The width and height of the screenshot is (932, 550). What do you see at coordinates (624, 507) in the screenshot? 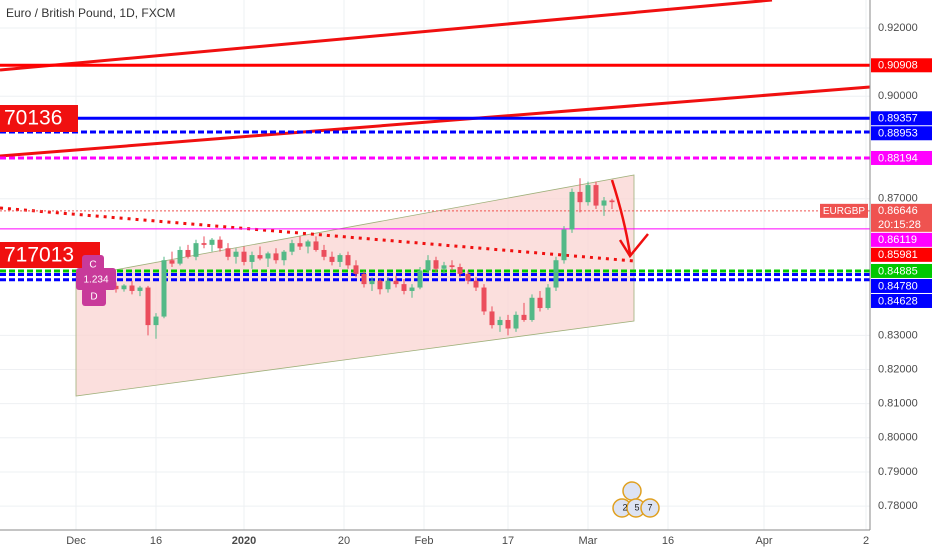
I see `event-count: 2` at bounding box center [624, 507].